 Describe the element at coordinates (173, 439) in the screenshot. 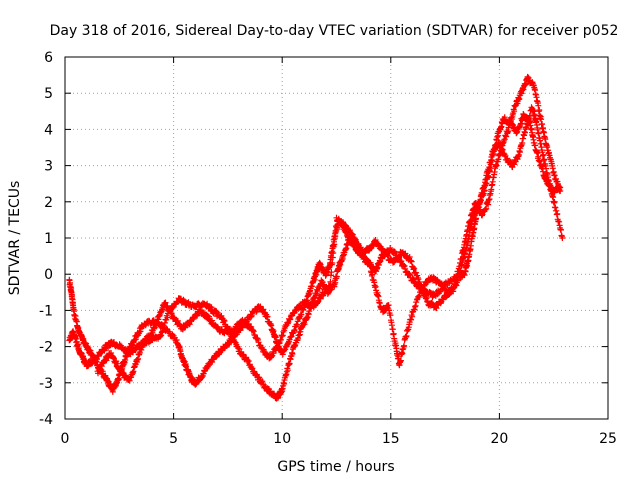

I see `x-tick-label: 5` at that location.